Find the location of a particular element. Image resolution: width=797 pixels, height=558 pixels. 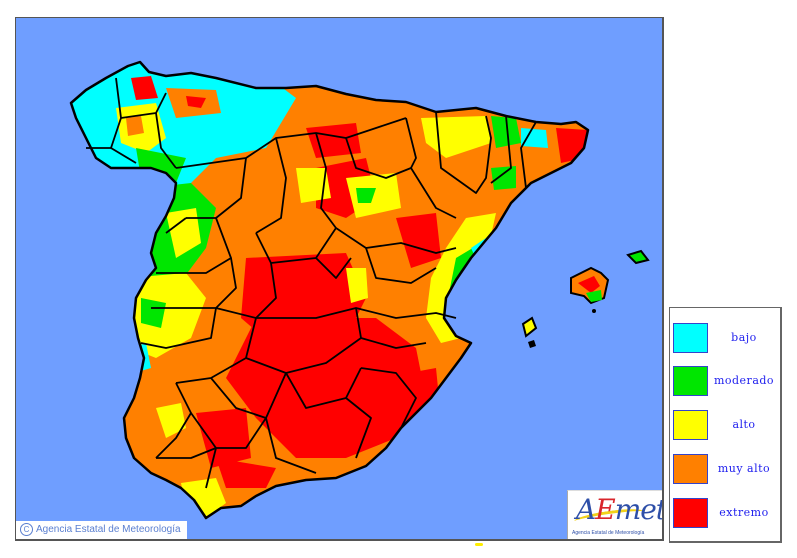

logo-wordmark: AEmet is located at coordinates (620, 509).